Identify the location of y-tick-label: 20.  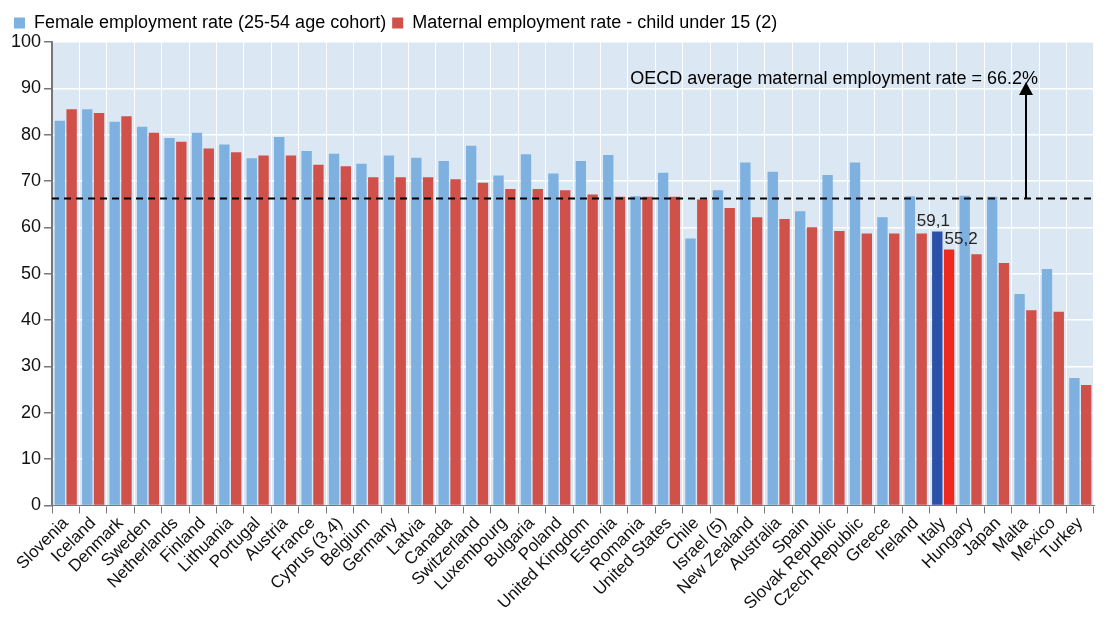
(31, 411).